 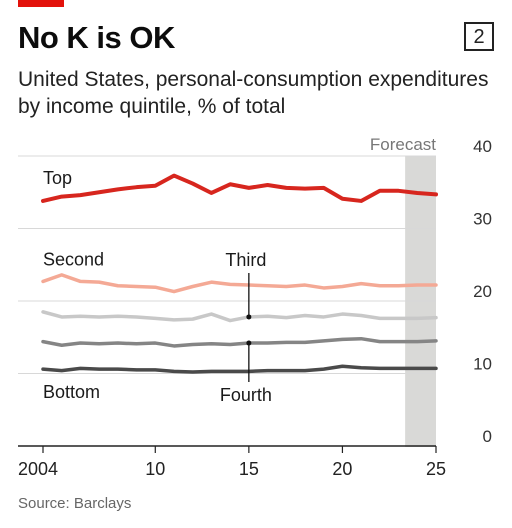 I want to click on x-tick-label: 2004, so click(x=38, y=469).